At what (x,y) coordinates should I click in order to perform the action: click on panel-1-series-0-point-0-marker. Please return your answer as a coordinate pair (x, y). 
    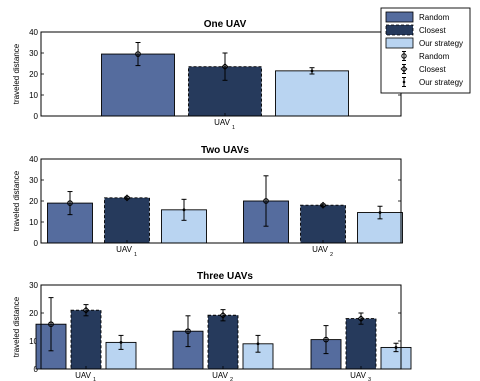
    Looking at the image, I should click on (70, 203).